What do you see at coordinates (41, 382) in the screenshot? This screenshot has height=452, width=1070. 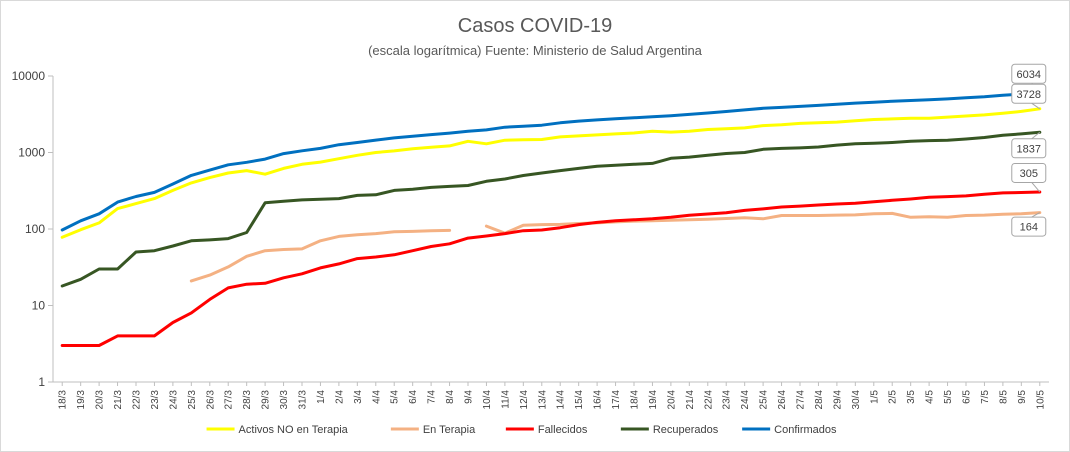 I see `y-tick-label: 1` at bounding box center [41, 382].